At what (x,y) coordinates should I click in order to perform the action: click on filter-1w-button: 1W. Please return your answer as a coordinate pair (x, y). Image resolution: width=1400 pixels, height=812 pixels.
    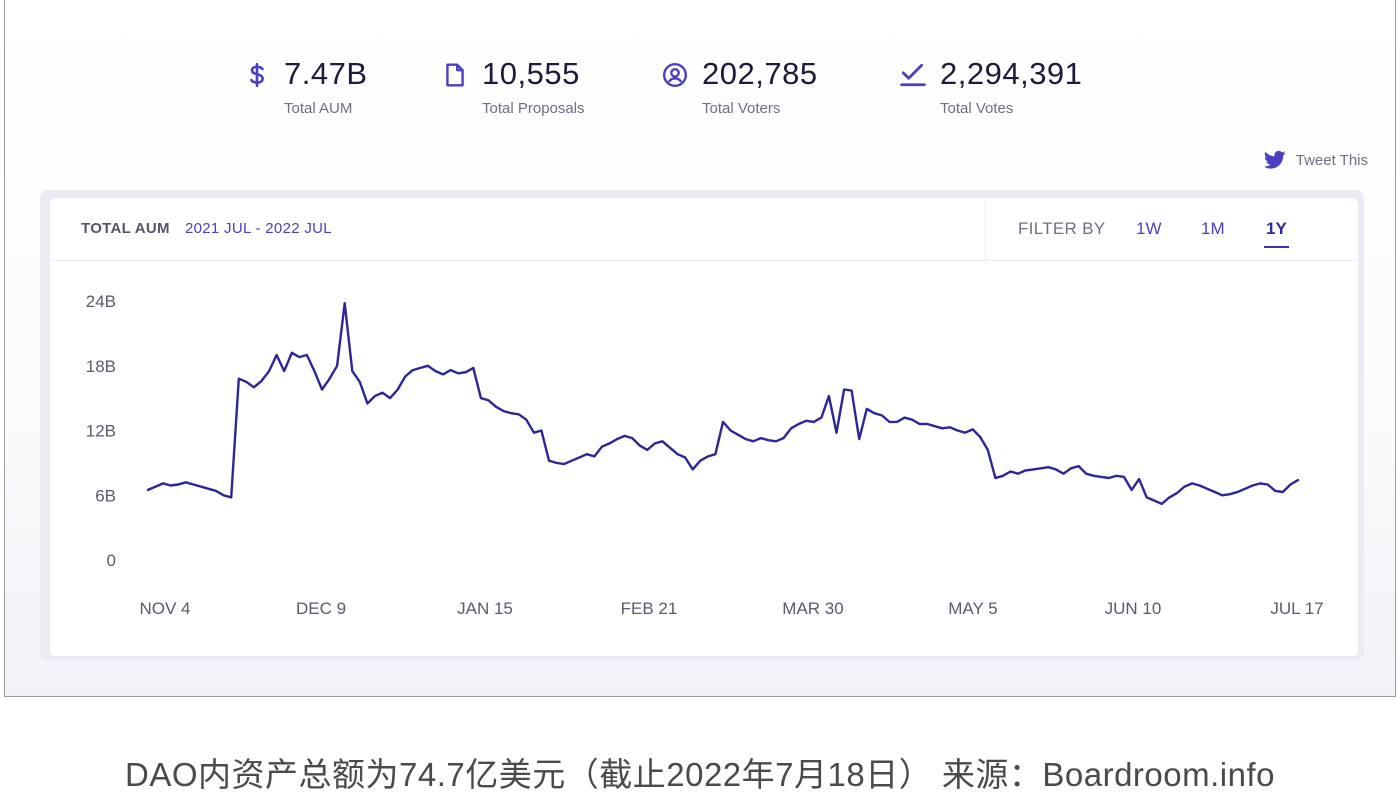
    Looking at the image, I should click on (1149, 228).